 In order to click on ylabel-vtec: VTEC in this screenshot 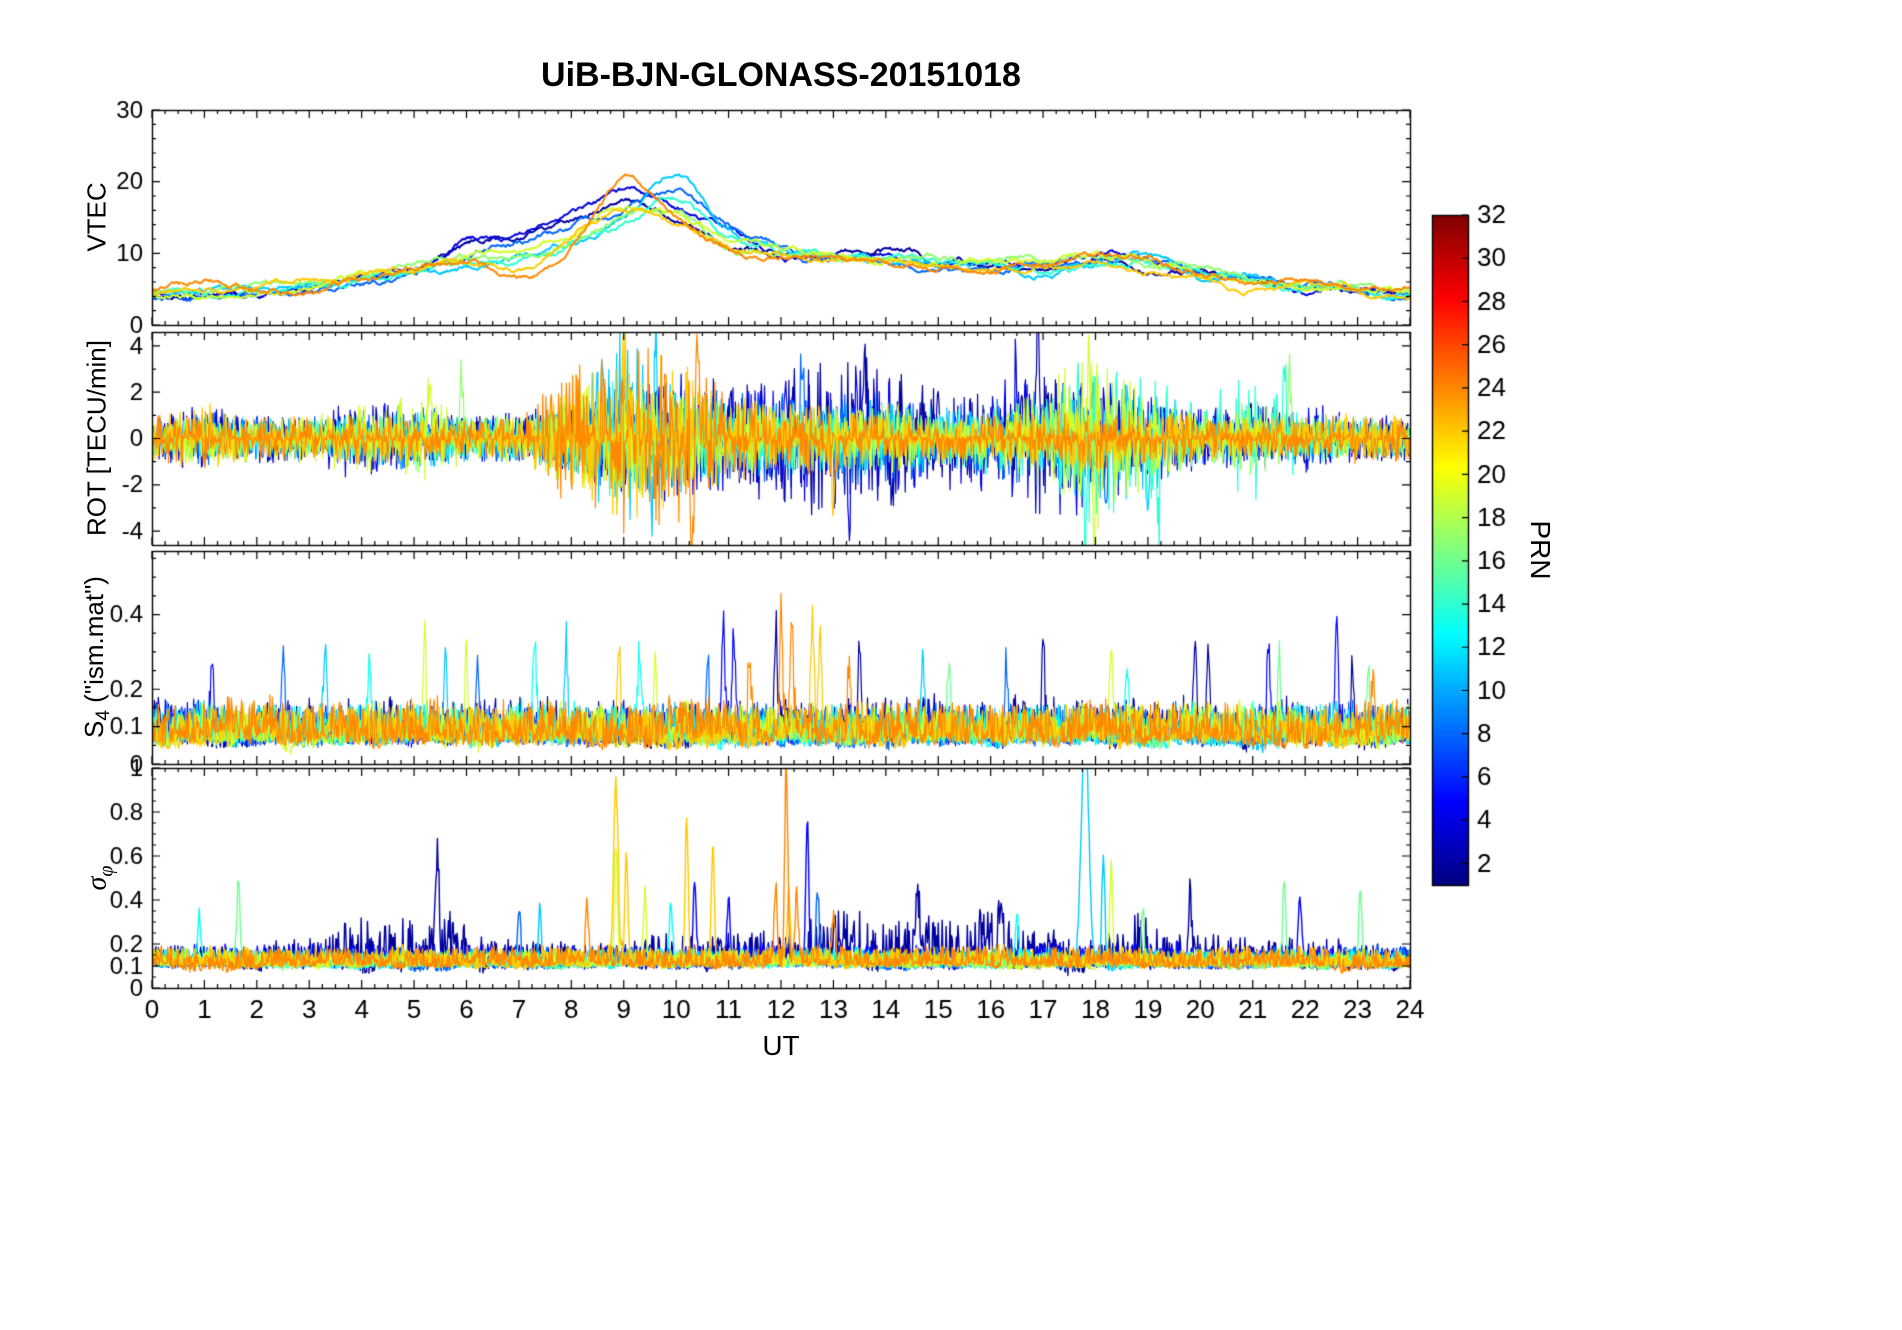, I will do `click(96, 217)`.